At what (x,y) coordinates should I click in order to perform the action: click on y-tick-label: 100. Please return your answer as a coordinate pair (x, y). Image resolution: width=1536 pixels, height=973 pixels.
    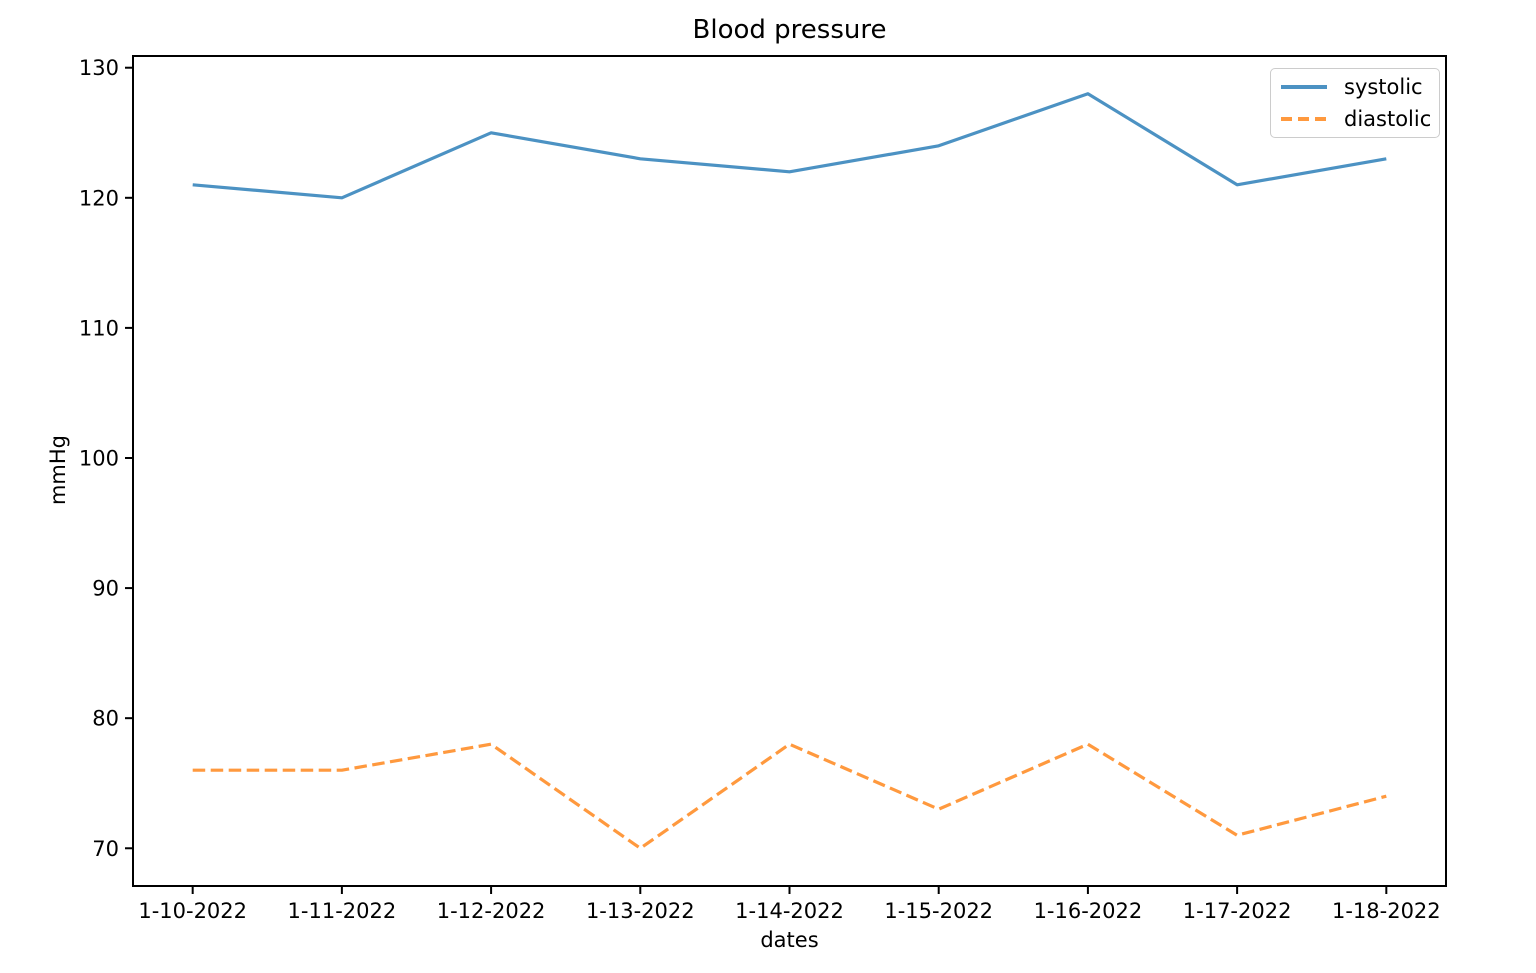
    Looking at the image, I should click on (99, 458).